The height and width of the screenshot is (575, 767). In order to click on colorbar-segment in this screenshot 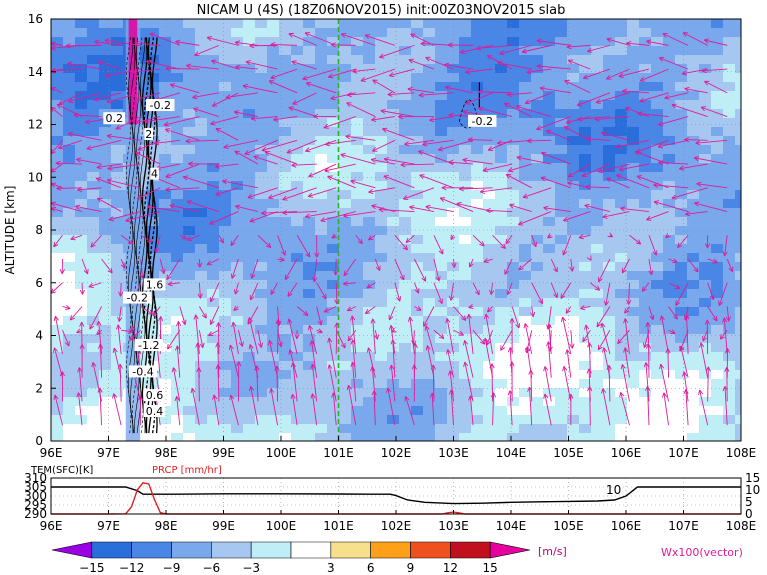, I will do `click(510, 550)`.